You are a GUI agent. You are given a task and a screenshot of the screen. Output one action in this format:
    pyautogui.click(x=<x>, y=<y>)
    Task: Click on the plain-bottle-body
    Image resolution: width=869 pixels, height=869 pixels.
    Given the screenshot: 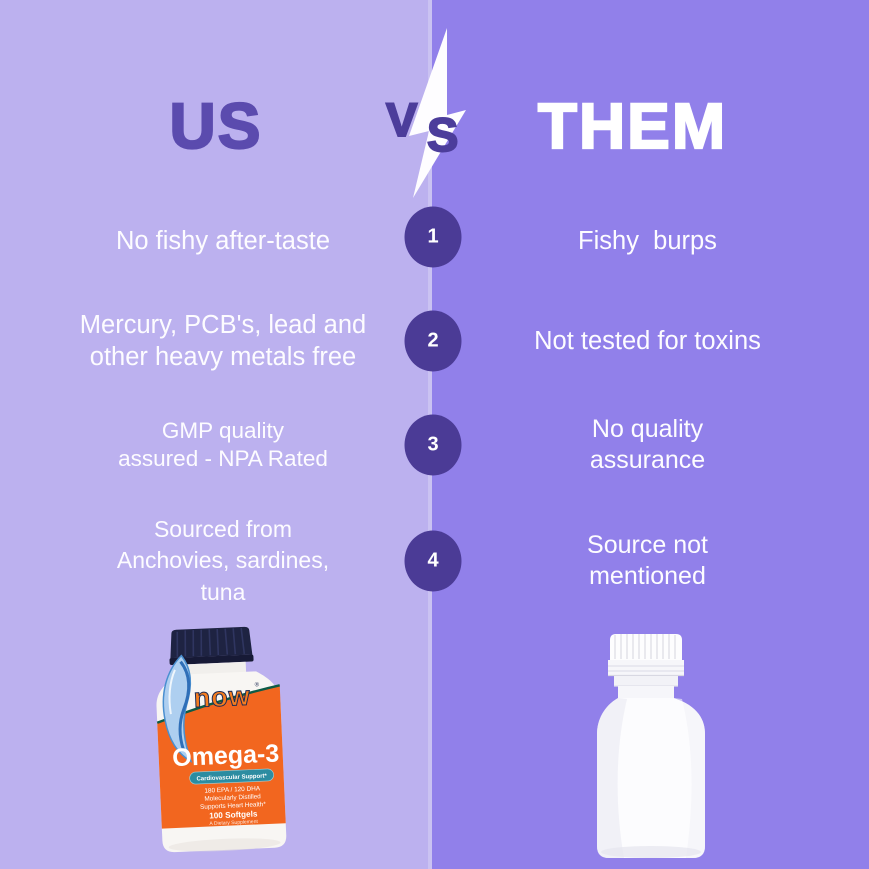 What is the action you would take?
    pyautogui.click(x=651, y=778)
    